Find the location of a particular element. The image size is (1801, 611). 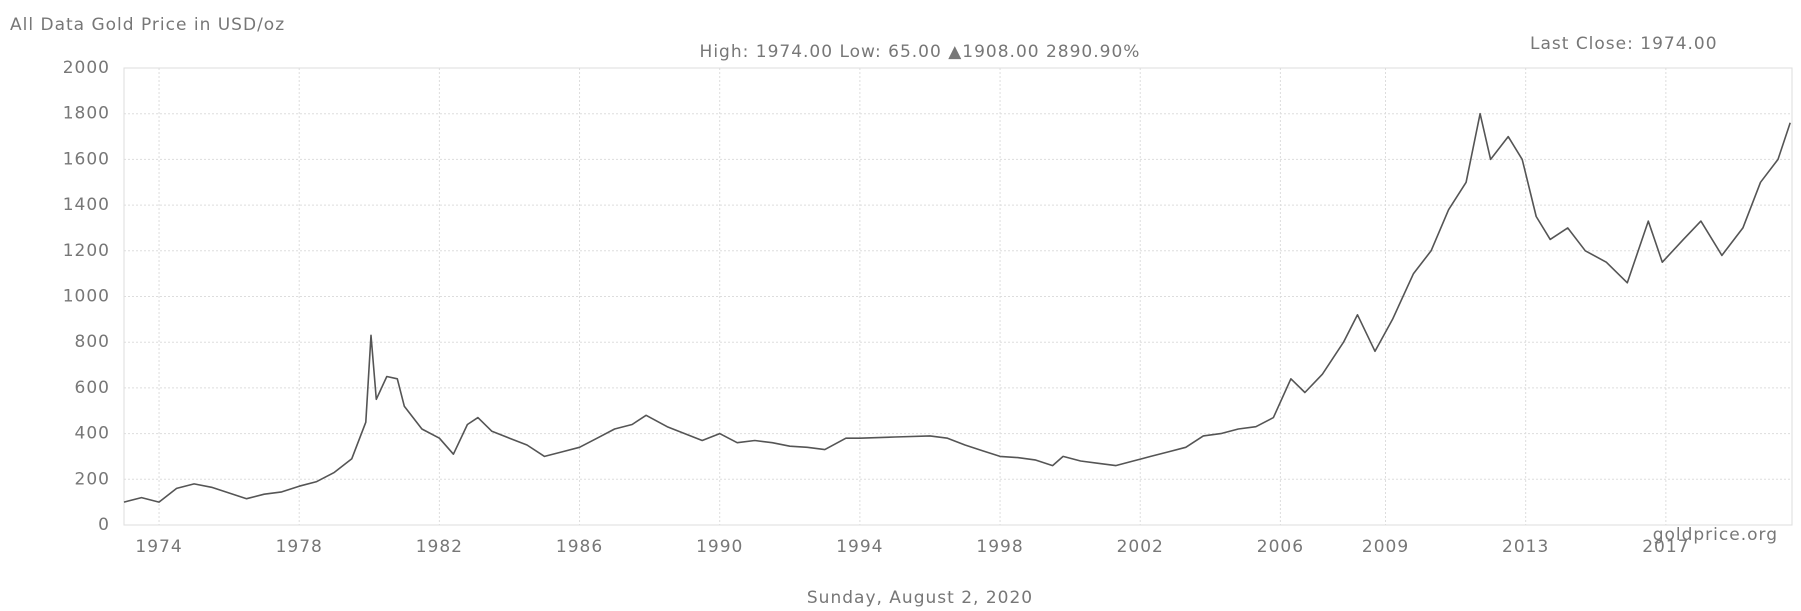

x-tick-label: 1978 is located at coordinates (299, 547).